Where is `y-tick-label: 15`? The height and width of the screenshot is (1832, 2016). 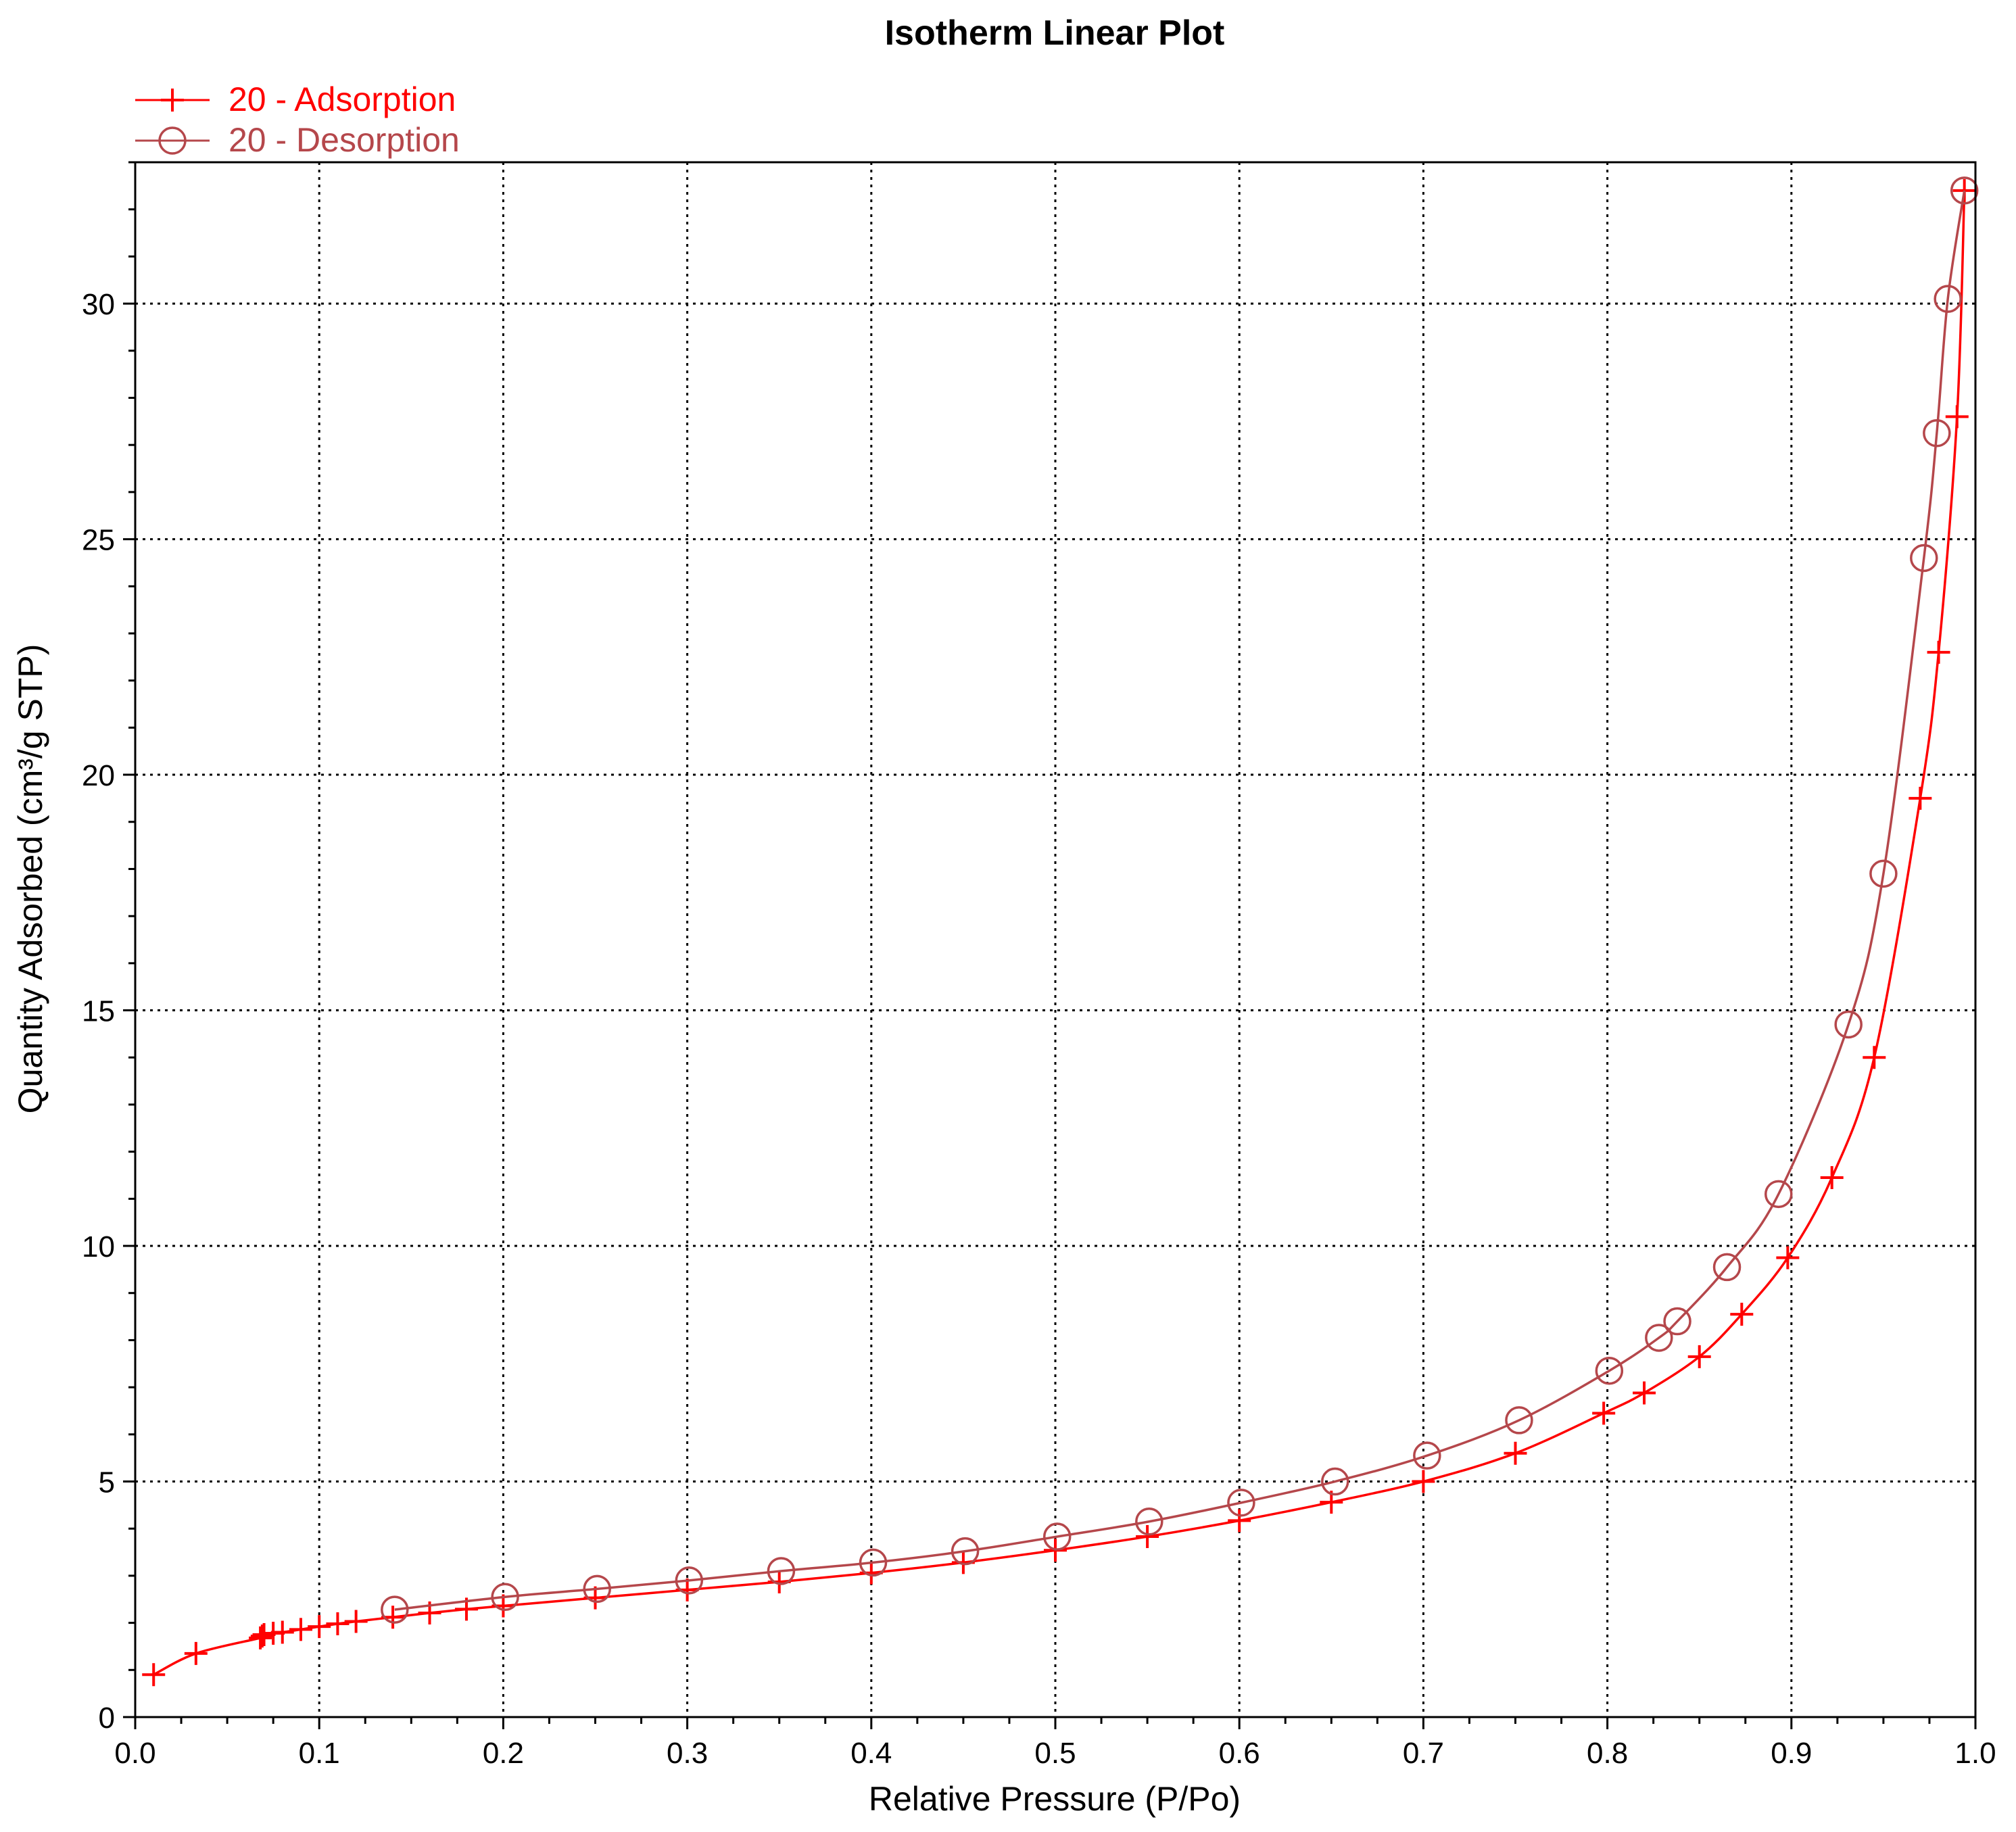 y-tick-label: 15 is located at coordinates (99, 1011).